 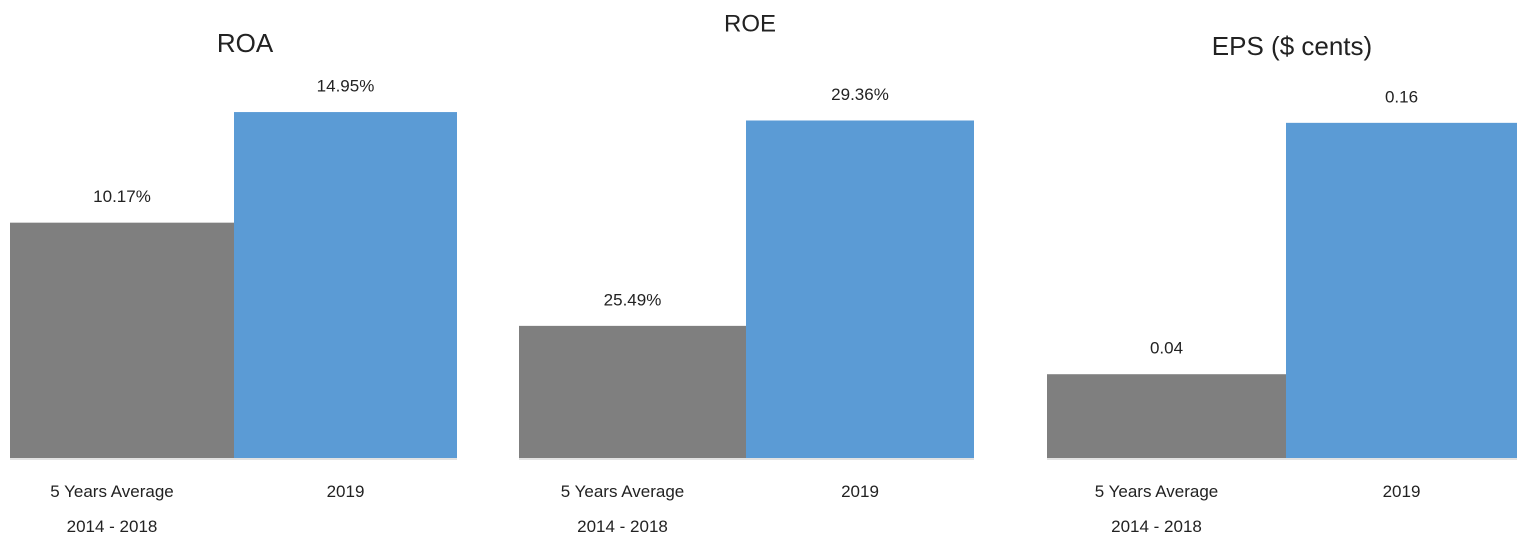 I want to click on data-label: 0.16, so click(x=1401, y=96).